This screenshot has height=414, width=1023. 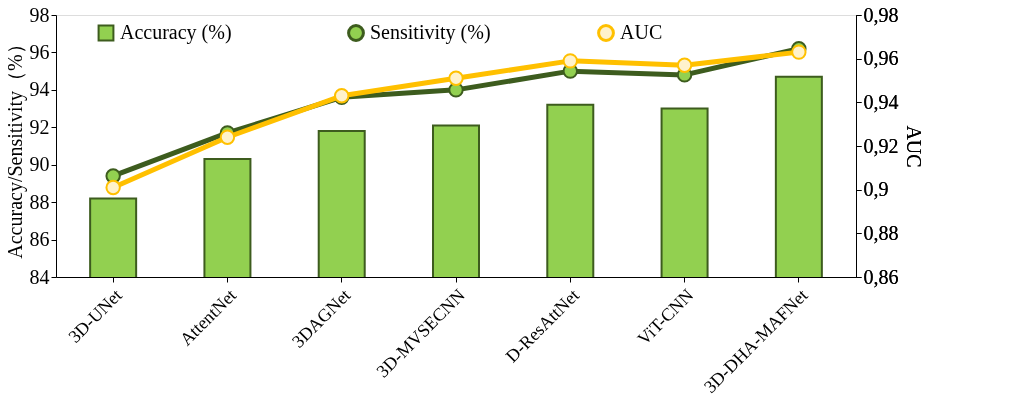 I want to click on y2-tick-label: 0,92, so click(x=881, y=145).